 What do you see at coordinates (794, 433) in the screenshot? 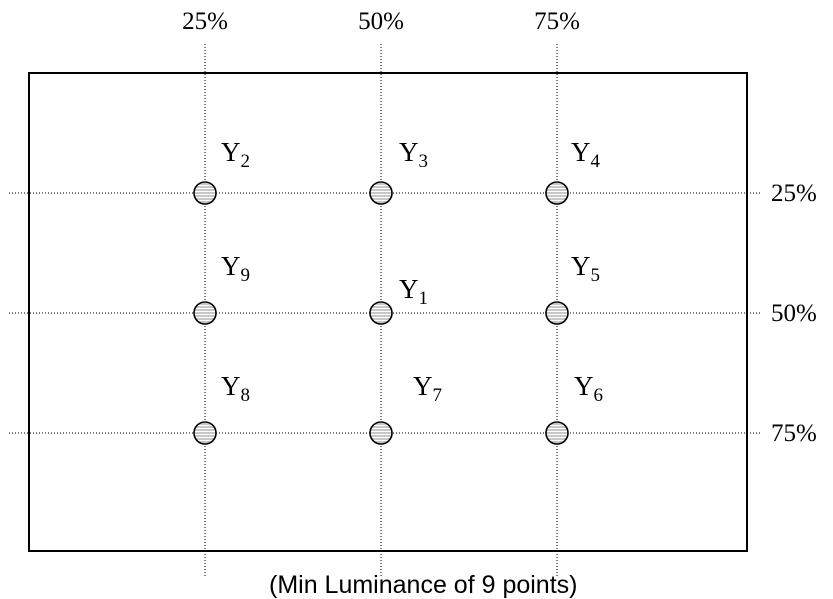
I see `row-label-75: 75%` at bounding box center [794, 433].